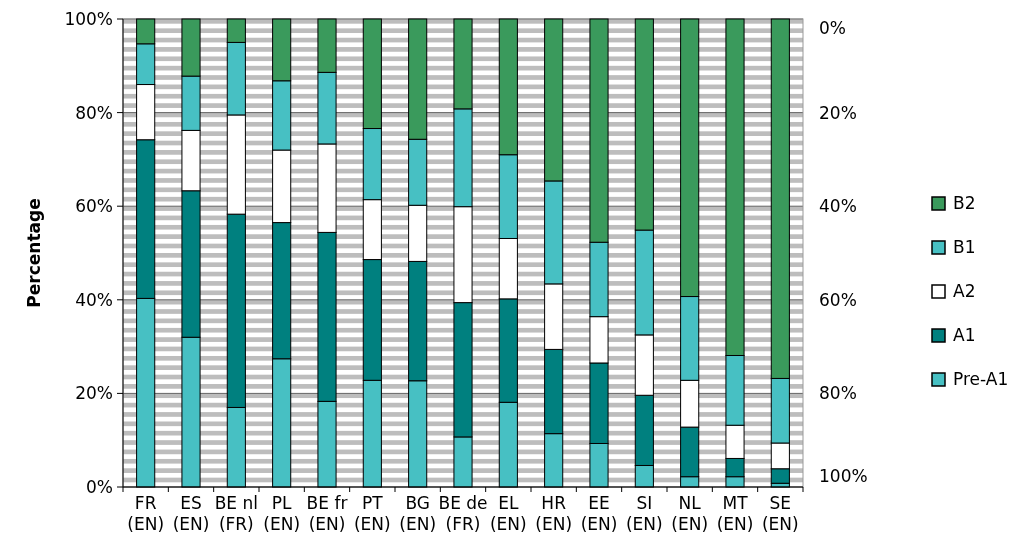  I want to click on x-tick-label: FR (EN), so click(146, 513).